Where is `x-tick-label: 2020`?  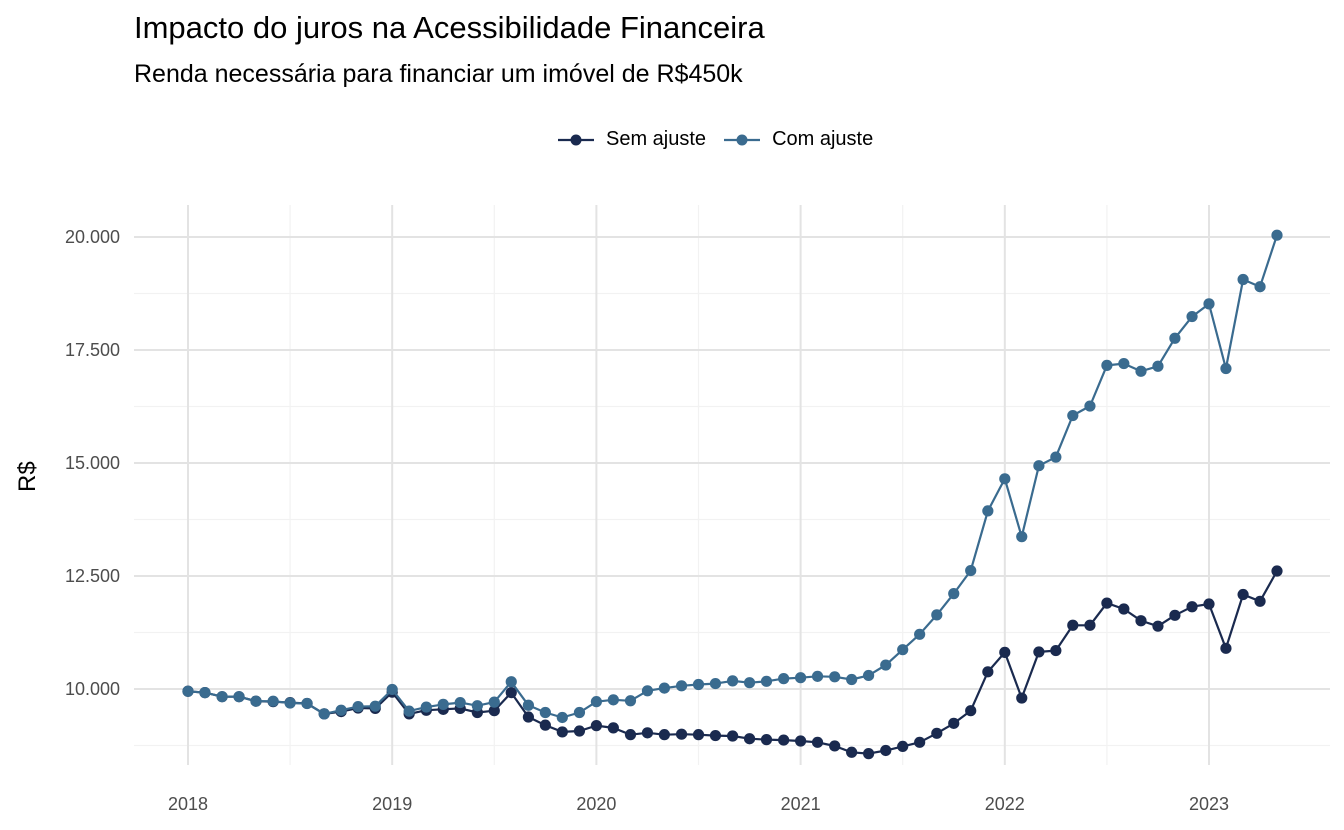 x-tick-label: 2020 is located at coordinates (596, 804).